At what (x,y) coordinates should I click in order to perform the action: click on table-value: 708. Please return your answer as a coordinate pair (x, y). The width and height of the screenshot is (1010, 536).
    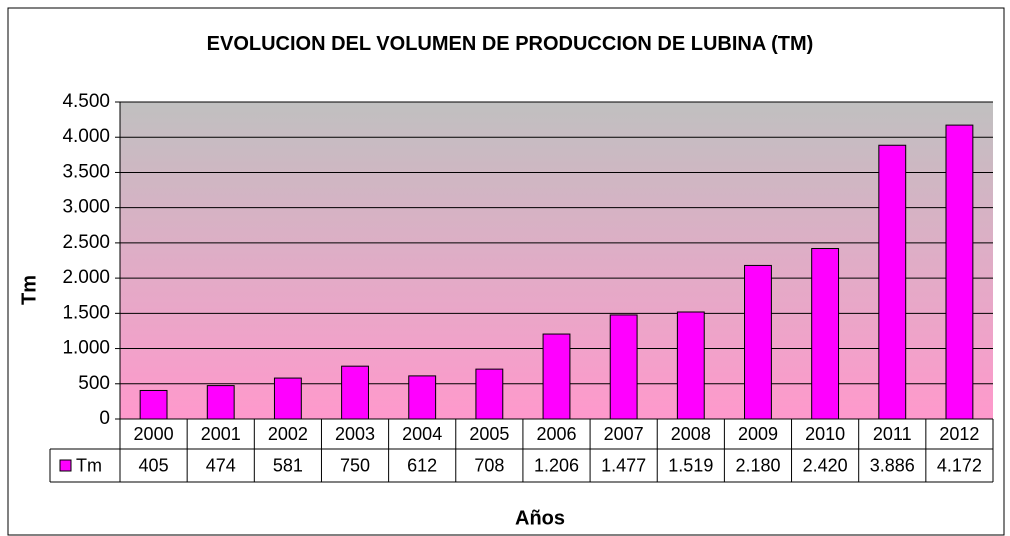
    Looking at the image, I should click on (489, 465).